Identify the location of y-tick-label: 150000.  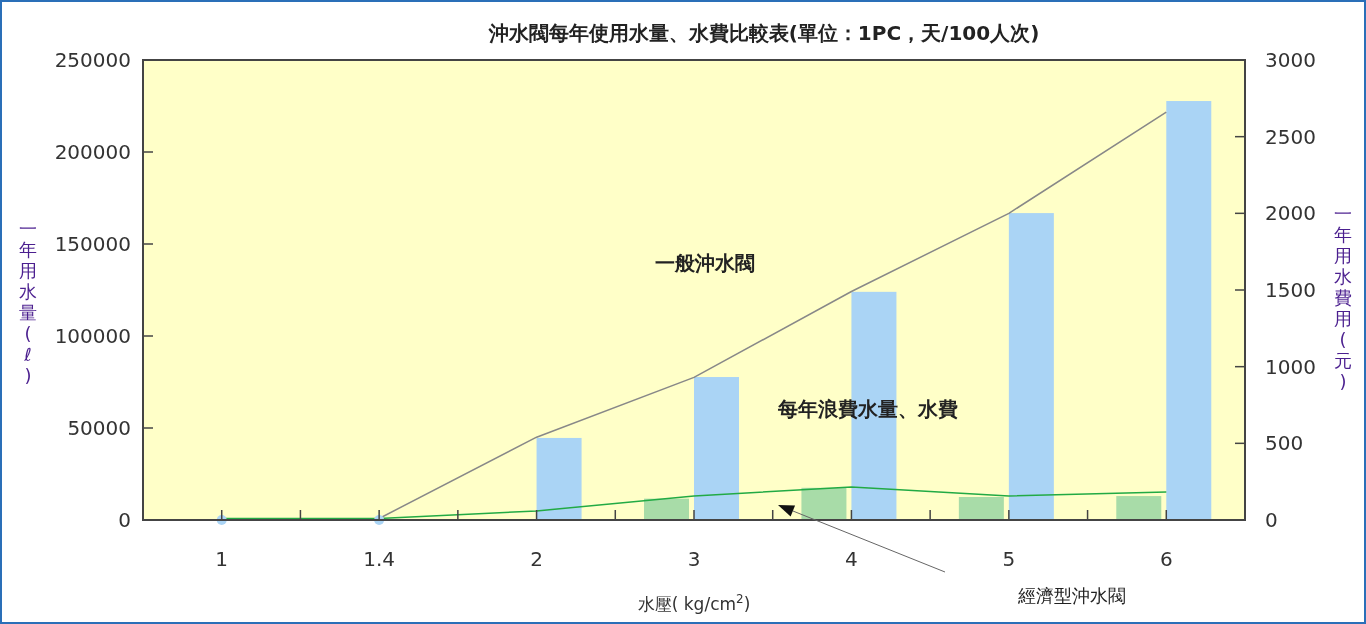
(92, 244).